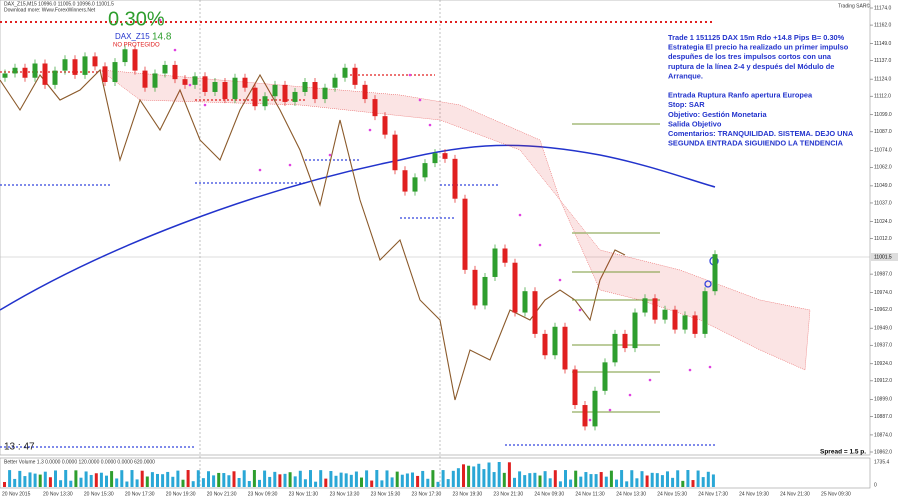 Image resolution: width=898 pixels, height=500 pixels. What do you see at coordinates (883, 346) in the screenshot?
I see `price-label: 10937.0` at bounding box center [883, 346].